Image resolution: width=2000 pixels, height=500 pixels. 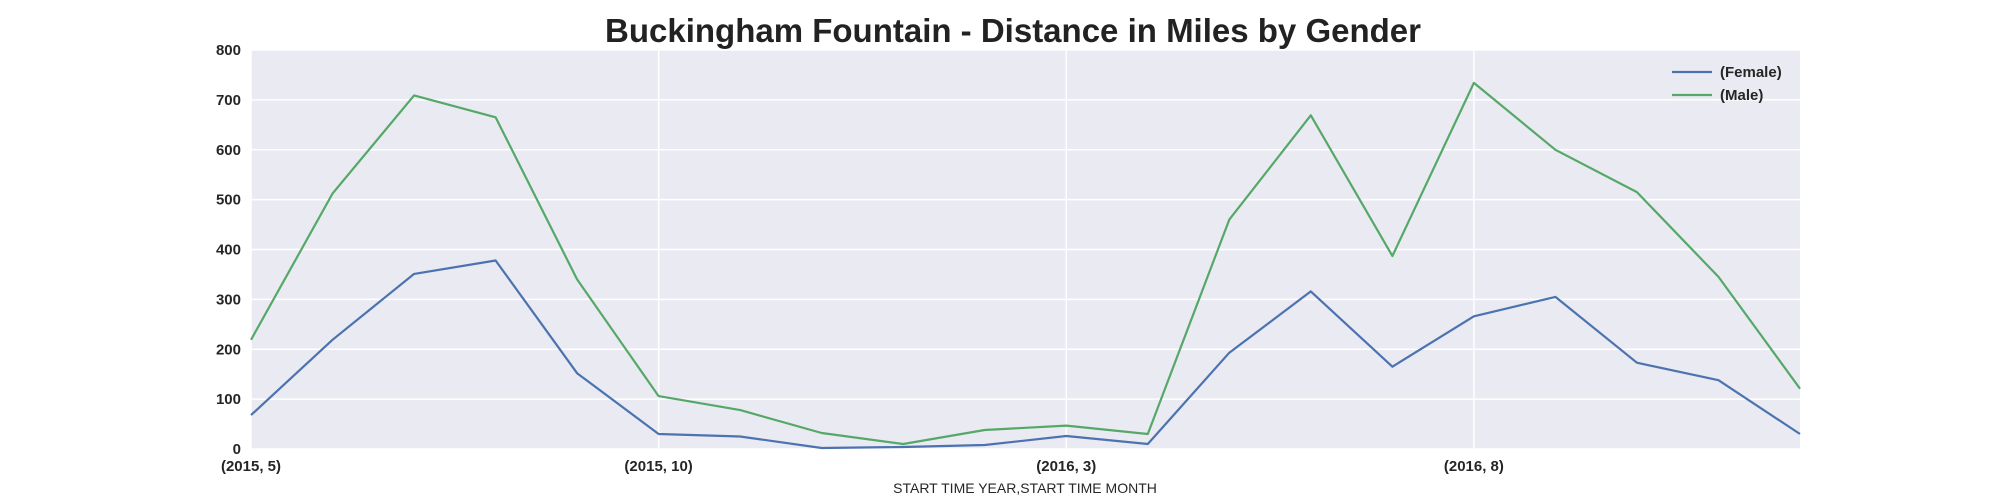 What do you see at coordinates (862, 466) in the screenshot?
I see `x-axis-ticks: (2015, 5) (2015, 10) (2016, 3) (2016, 8)` at bounding box center [862, 466].